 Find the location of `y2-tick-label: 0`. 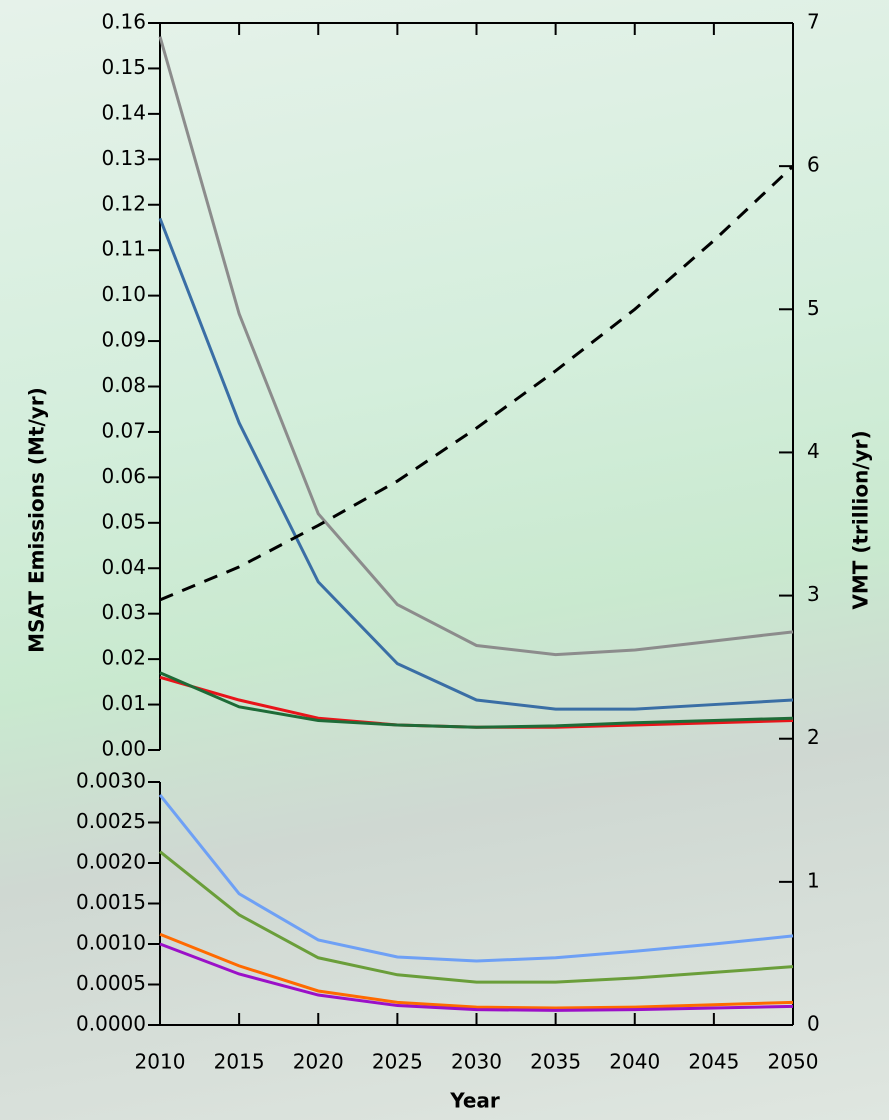

y2-tick-label: 0 is located at coordinates (813, 1024).